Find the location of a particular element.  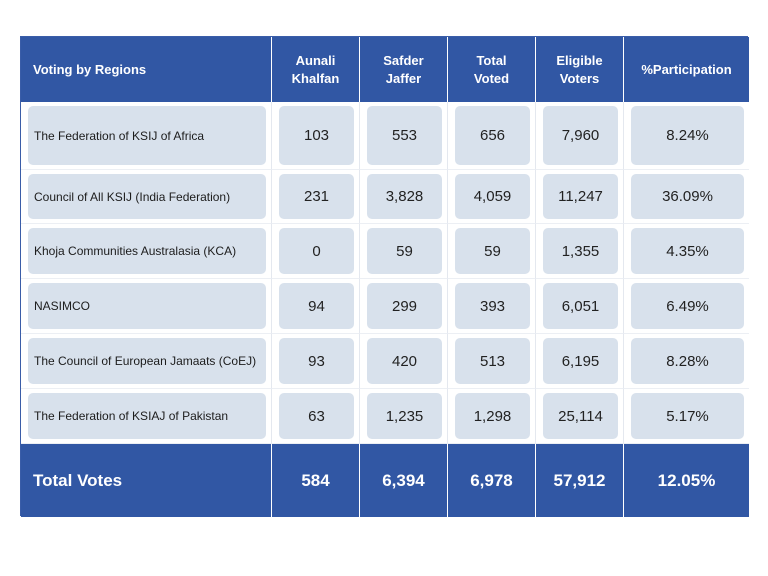

table-cell-aunali-khalfan: 103 is located at coordinates (315, 136).